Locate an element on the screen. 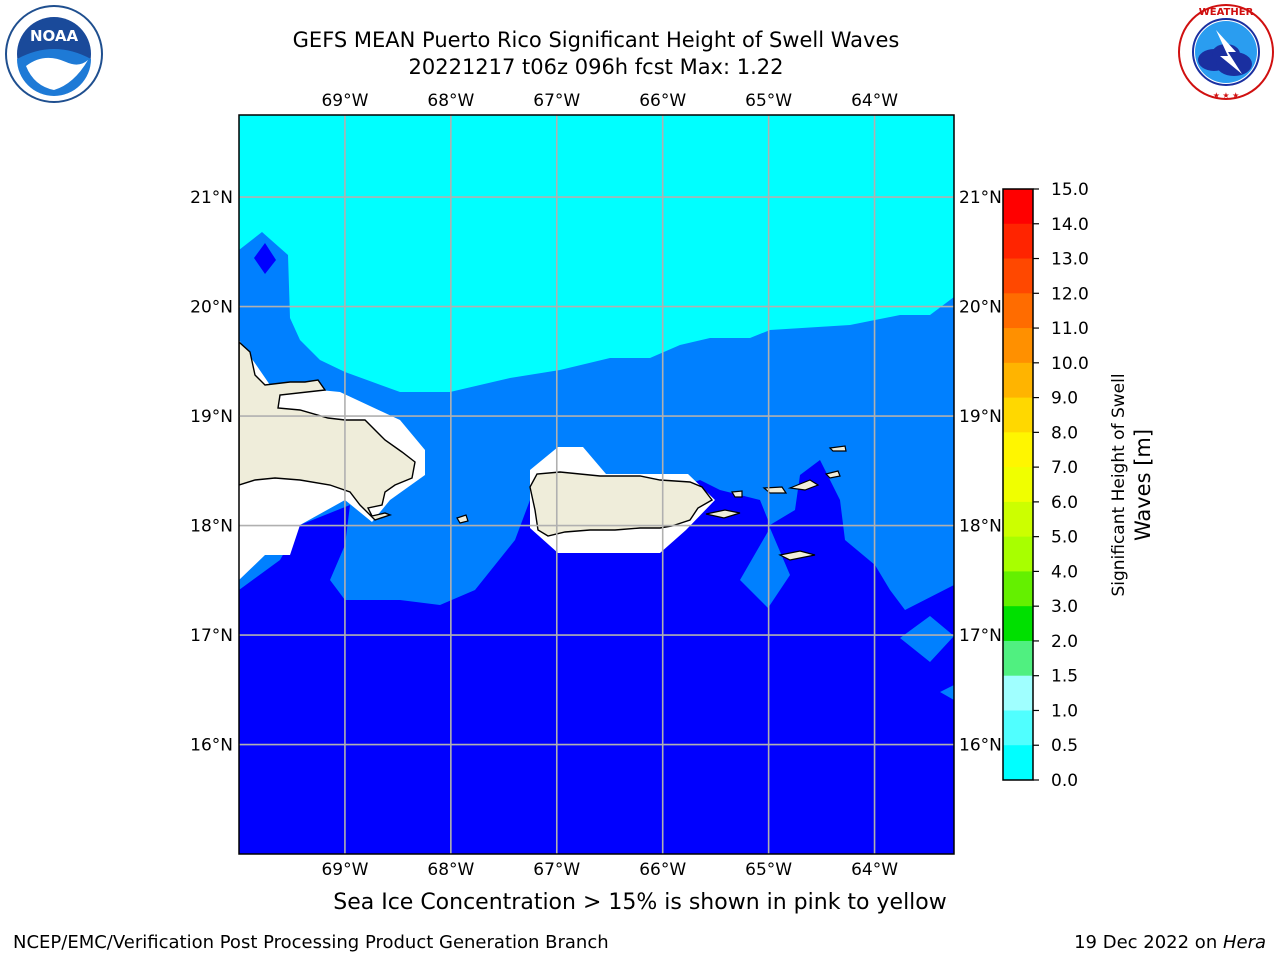  lon-tick-bottom: 64°W is located at coordinates (874, 870).